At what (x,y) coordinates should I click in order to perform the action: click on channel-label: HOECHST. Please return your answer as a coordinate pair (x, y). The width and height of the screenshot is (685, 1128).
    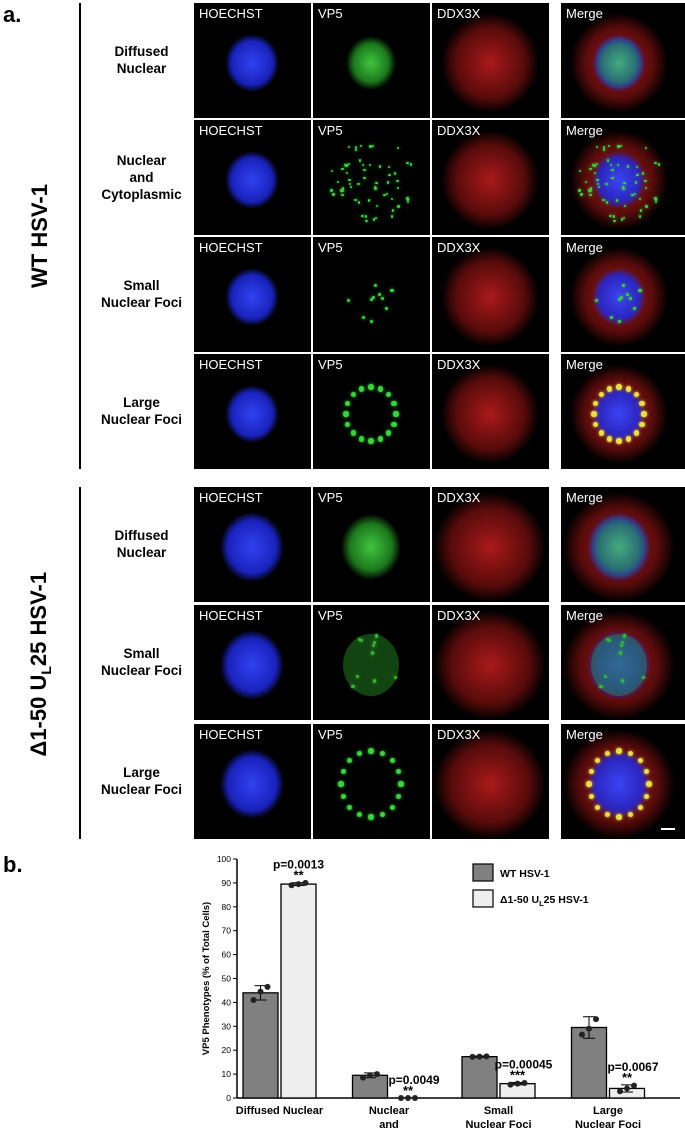
    Looking at the image, I should click on (231, 734).